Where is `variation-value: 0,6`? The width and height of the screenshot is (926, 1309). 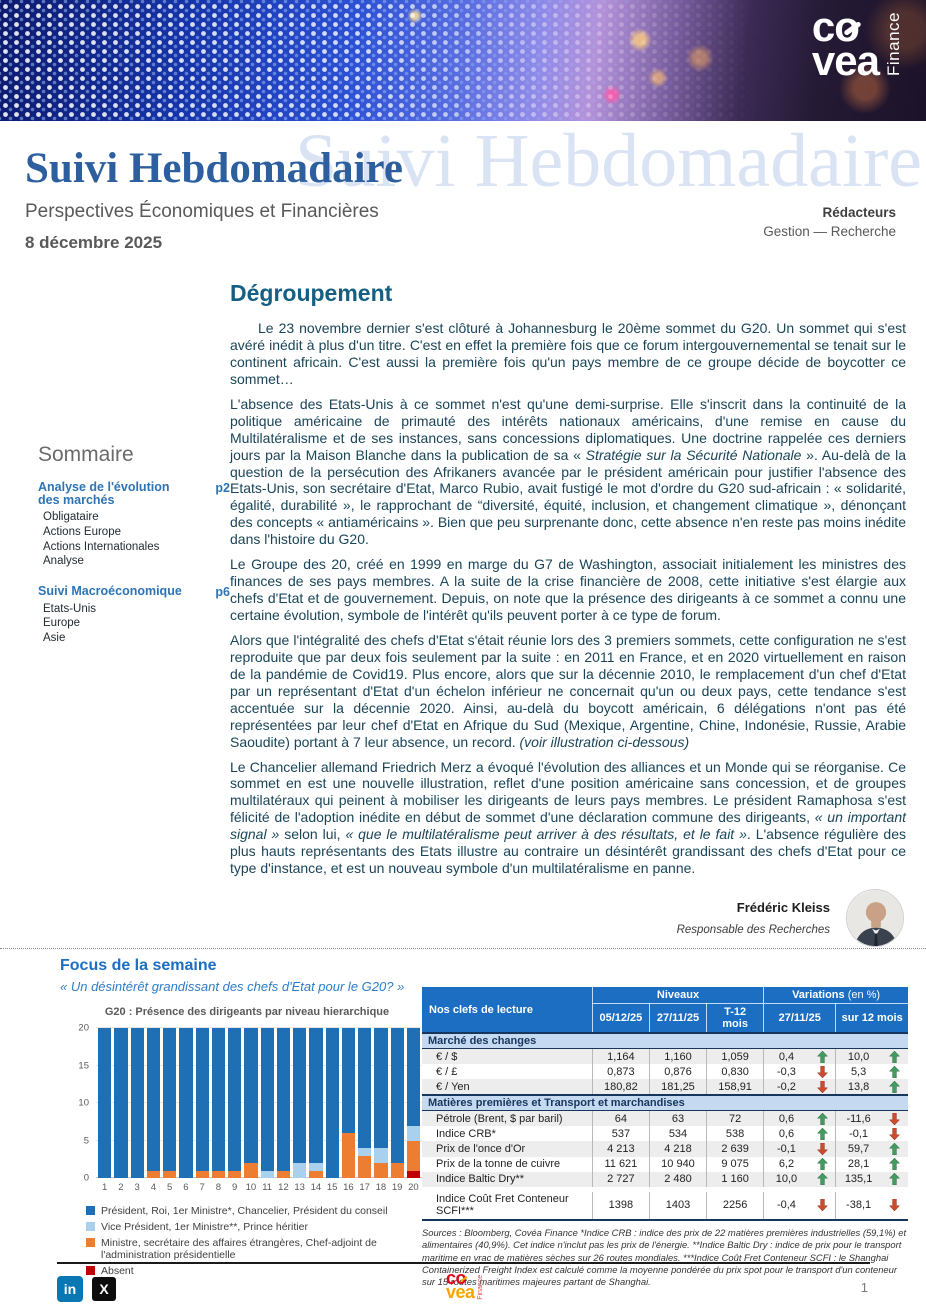
variation-value: 0,6 is located at coordinates (786, 1134).